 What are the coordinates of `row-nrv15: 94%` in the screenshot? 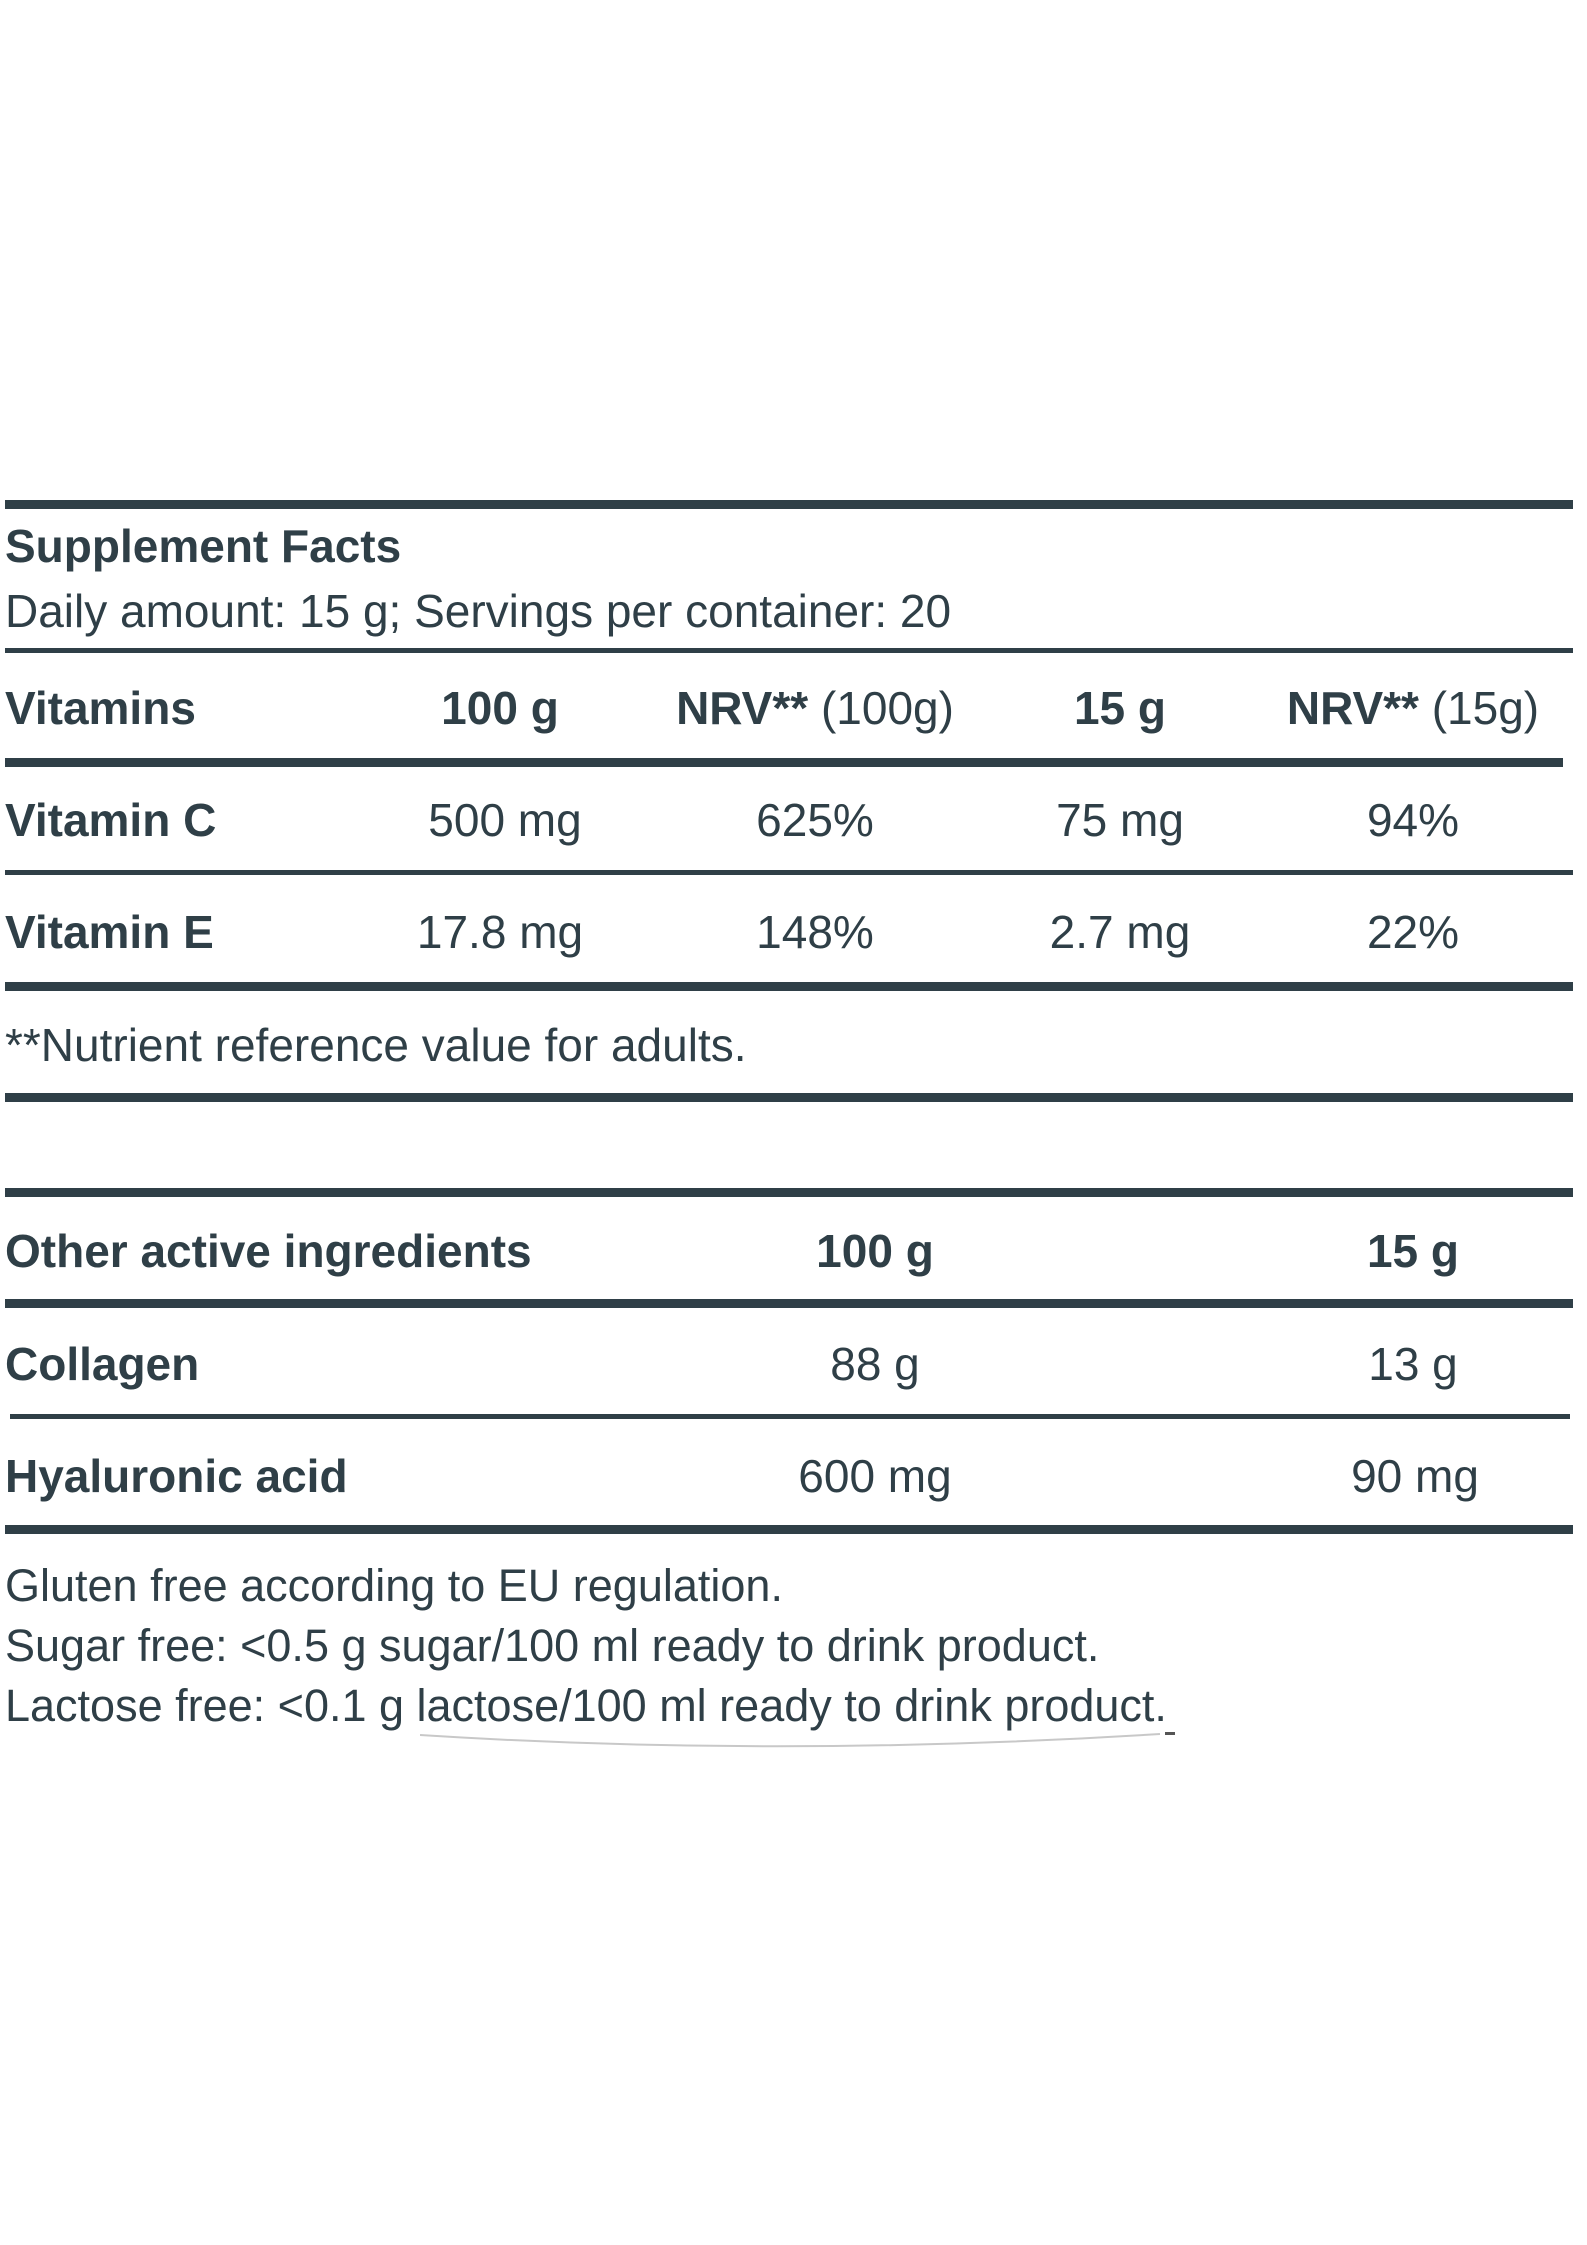 It's located at (1413, 820).